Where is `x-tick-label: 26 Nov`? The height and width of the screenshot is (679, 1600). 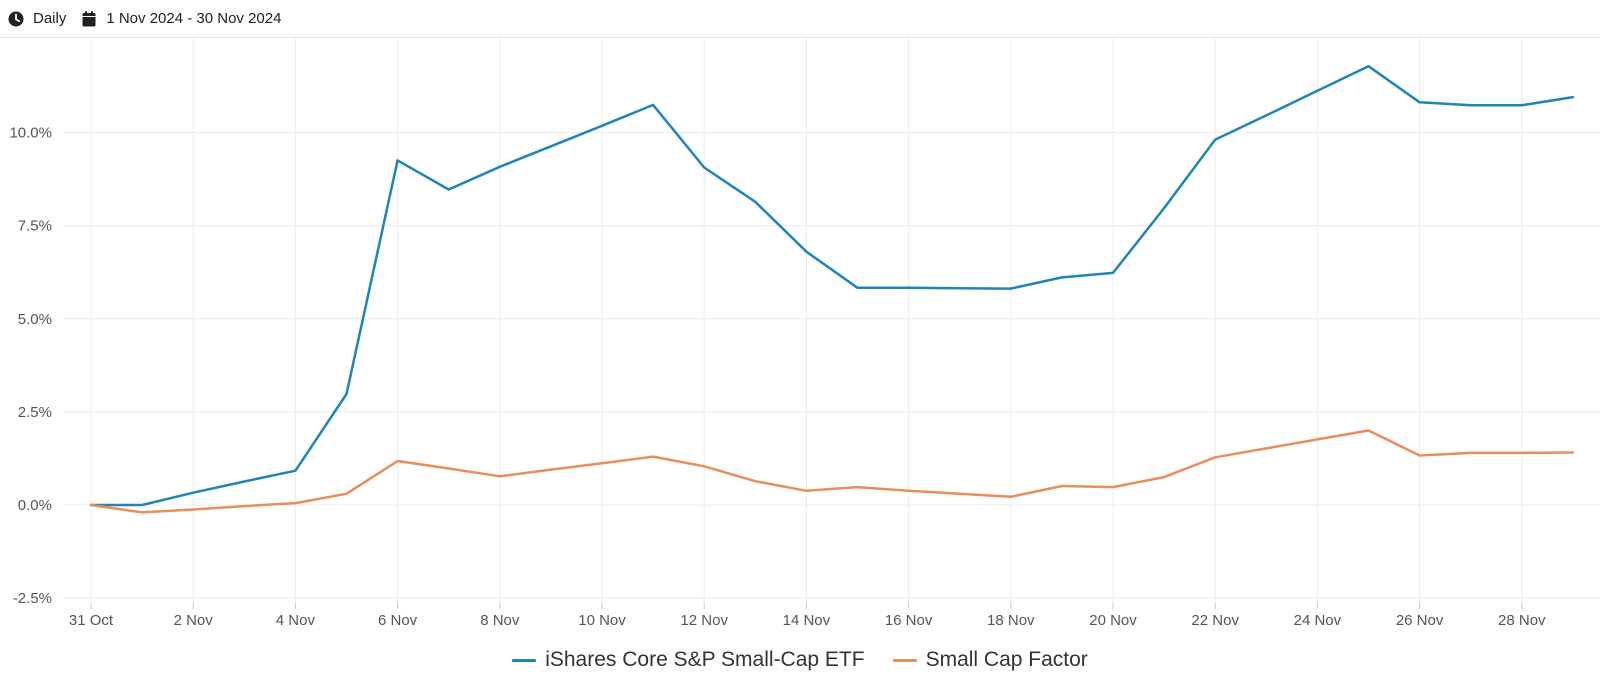
x-tick-label: 26 Nov is located at coordinates (1420, 620).